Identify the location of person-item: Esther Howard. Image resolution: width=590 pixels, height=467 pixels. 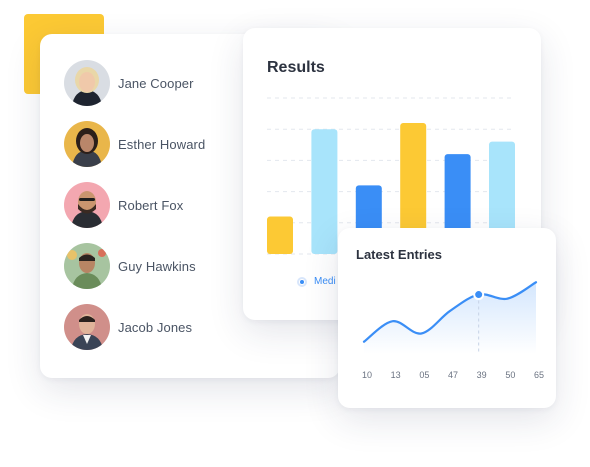
(164, 144).